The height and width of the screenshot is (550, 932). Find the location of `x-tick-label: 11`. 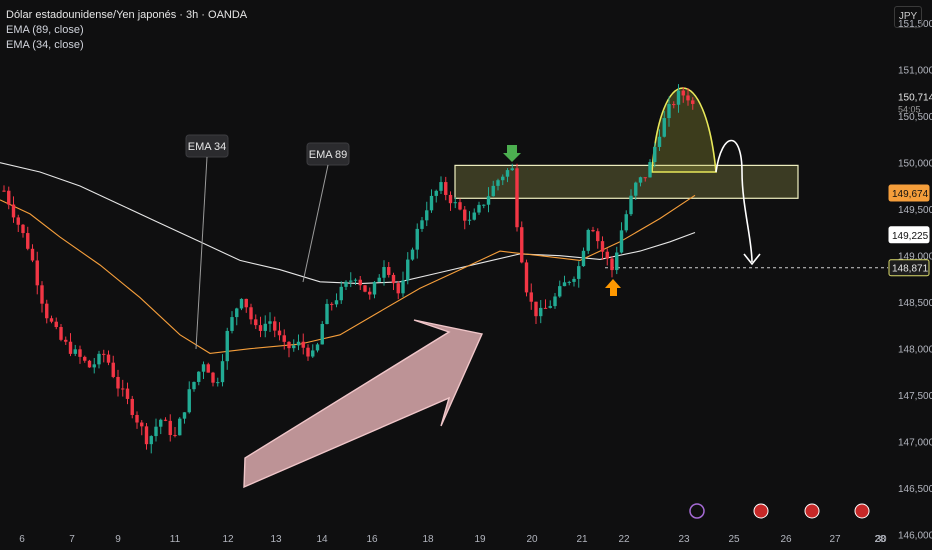

x-tick-label: 11 is located at coordinates (175, 539).